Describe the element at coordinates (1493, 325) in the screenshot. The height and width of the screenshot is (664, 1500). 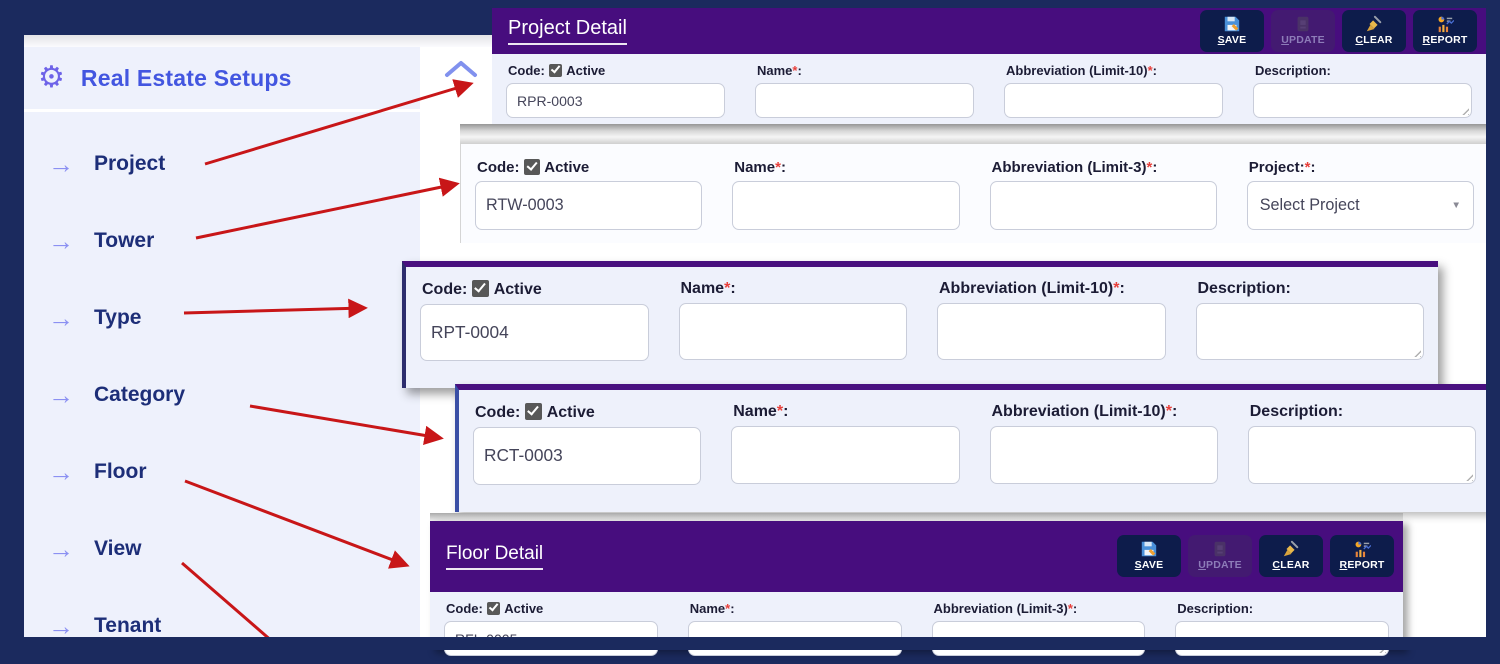
I see `frame-border` at that location.